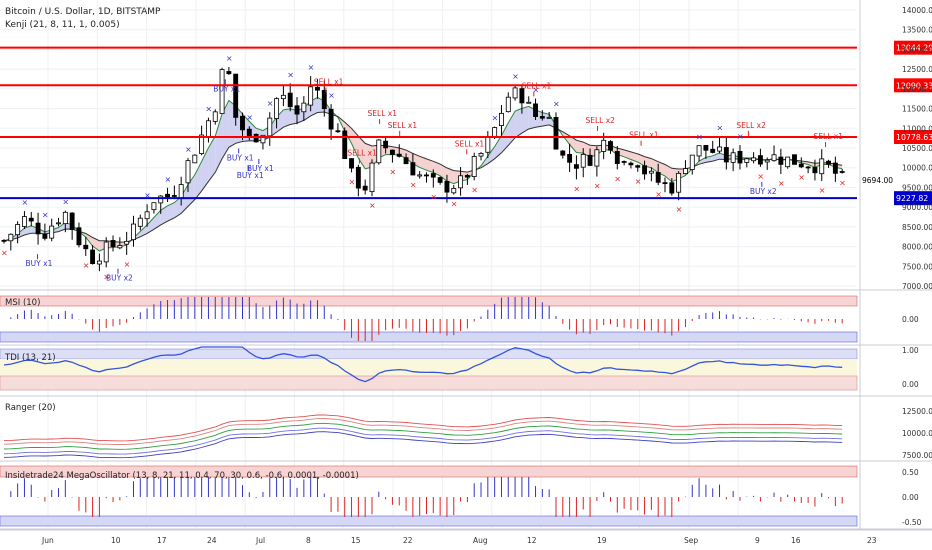  I want to click on mega-tick-label: 0.00, so click(910, 497).